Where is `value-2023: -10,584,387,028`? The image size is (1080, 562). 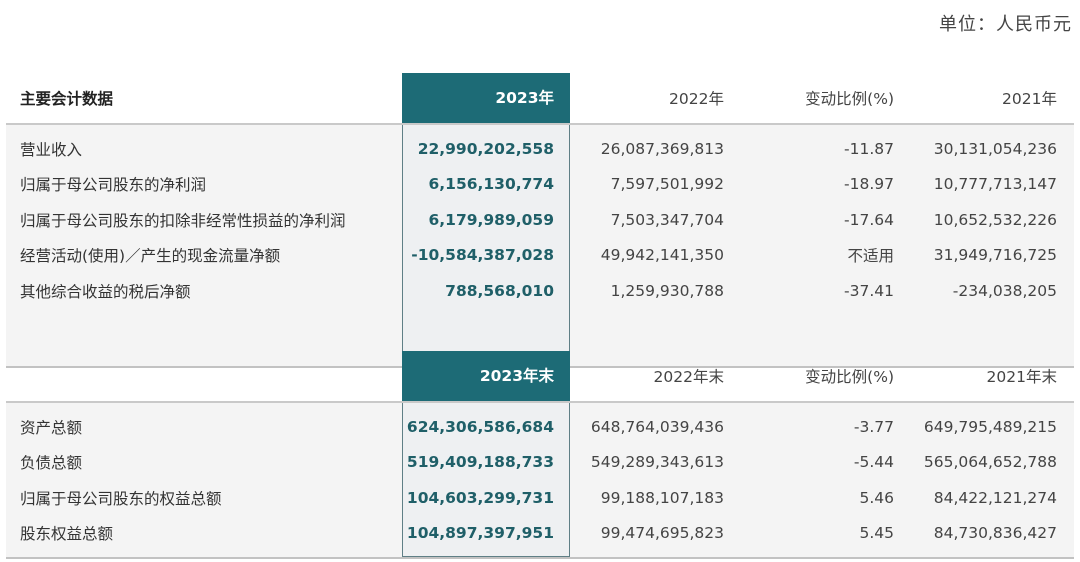 value-2023: -10,584,387,028 is located at coordinates (482, 255).